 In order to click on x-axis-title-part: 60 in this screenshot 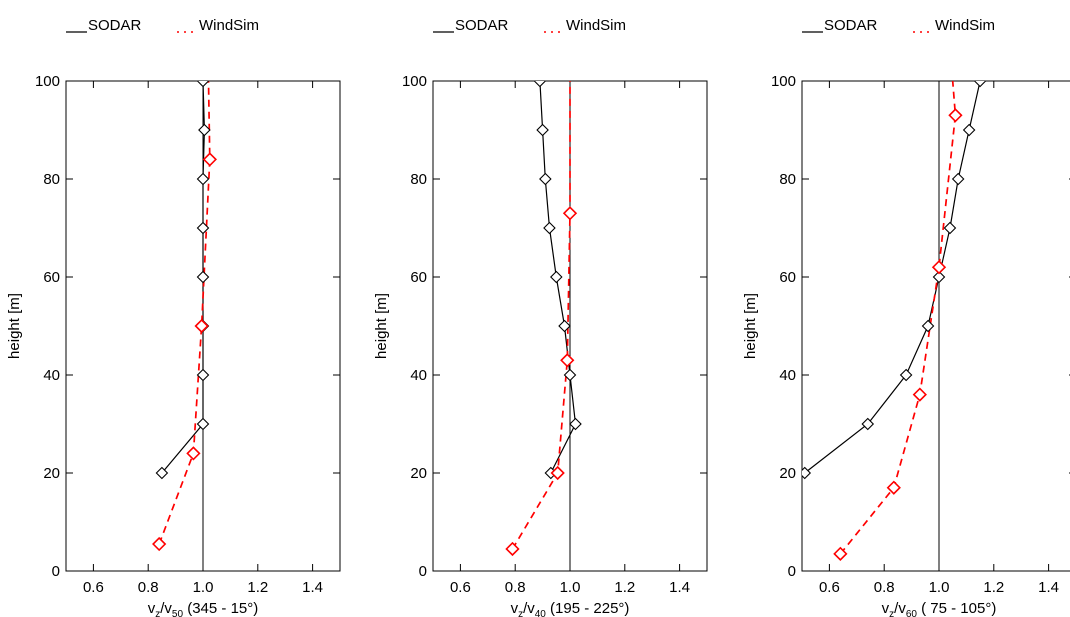, I will do `click(912, 613)`.